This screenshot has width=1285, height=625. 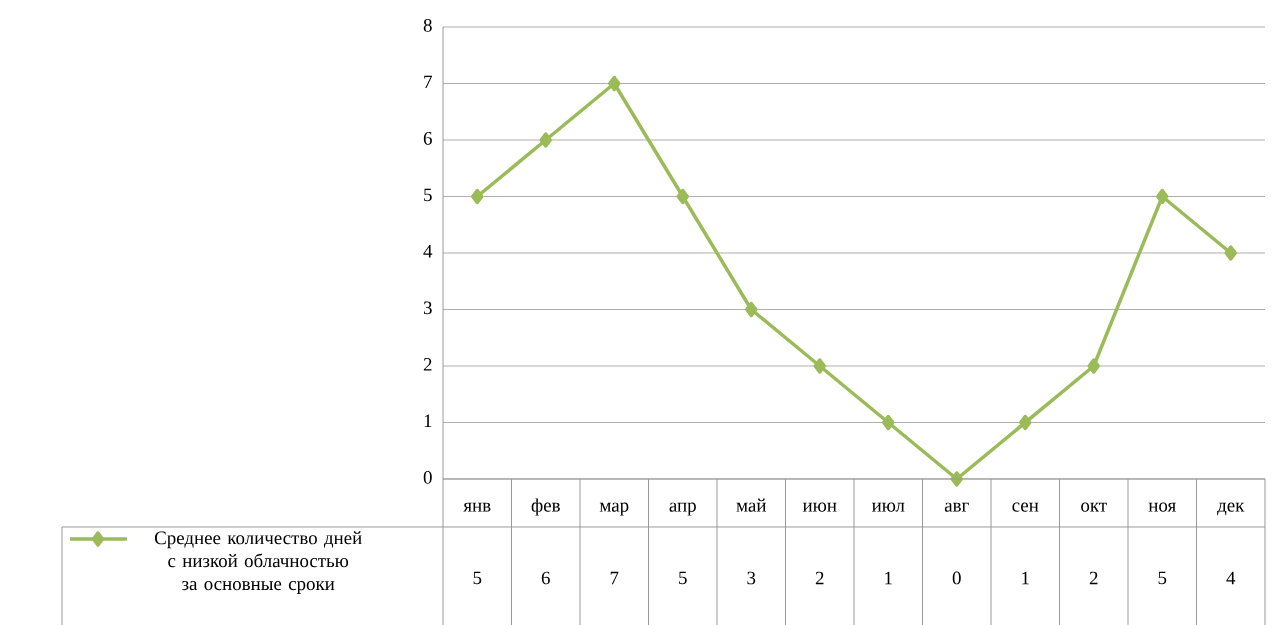 What do you see at coordinates (1231, 578) in the screenshot?
I see `data-label: 4` at bounding box center [1231, 578].